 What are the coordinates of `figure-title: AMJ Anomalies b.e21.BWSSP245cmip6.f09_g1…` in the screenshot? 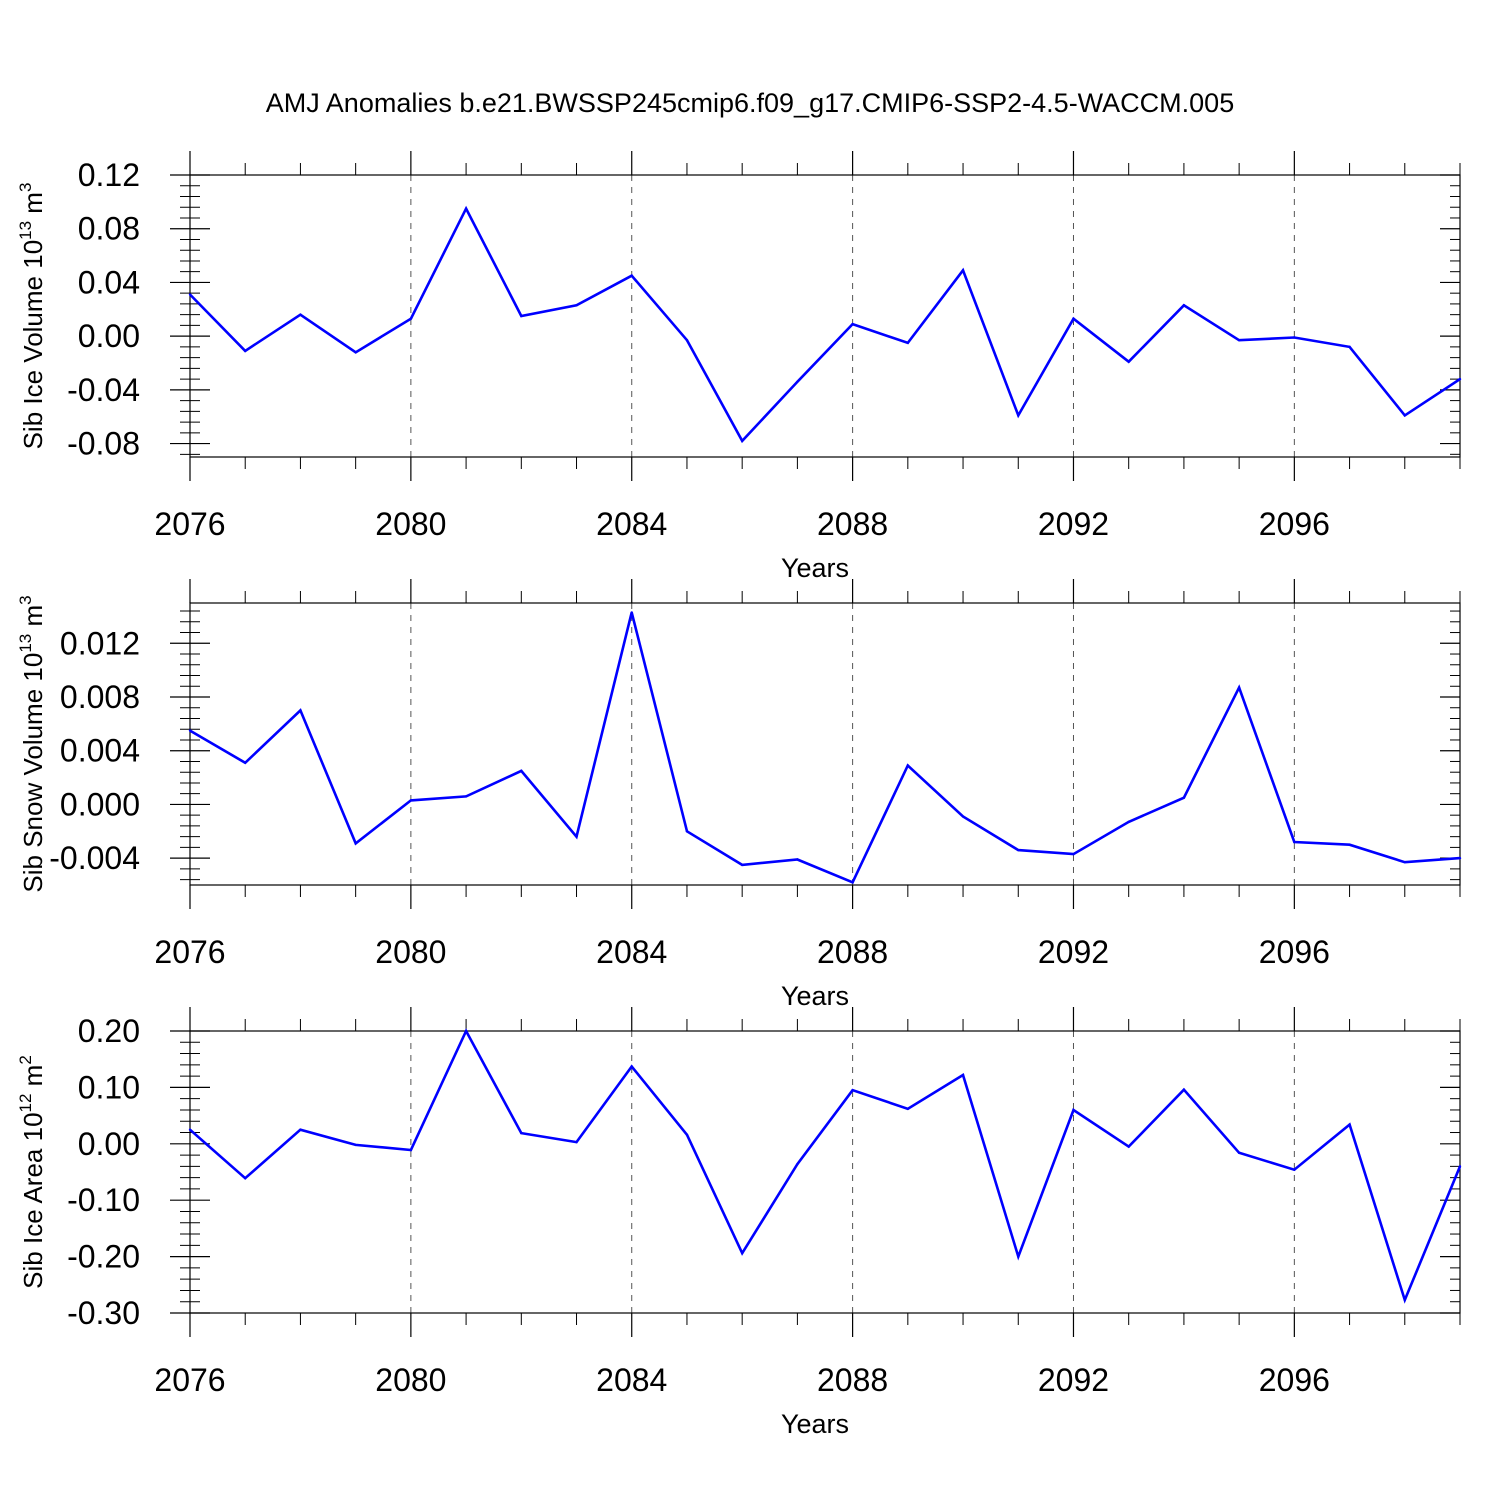 It's located at (750, 103).